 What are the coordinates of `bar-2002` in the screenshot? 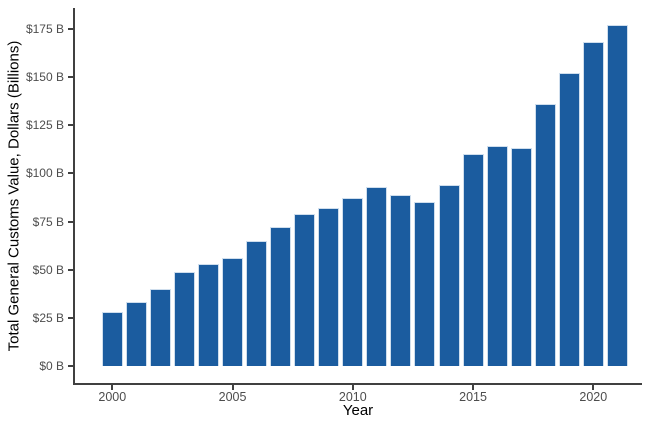 It's located at (160, 327).